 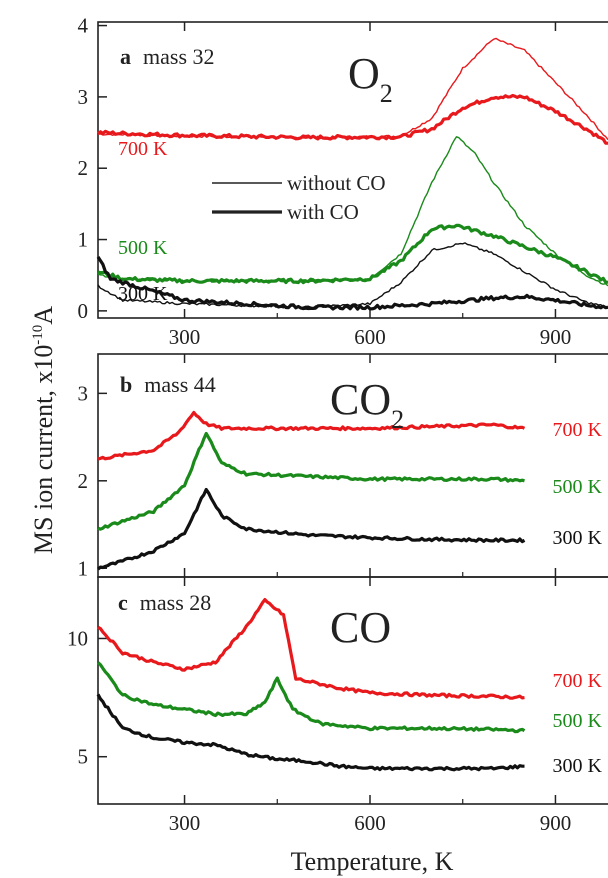 What do you see at coordinates (180, 384) in the screenshot?
I see `mass-label: mass 44` at bounding box center [180, 384].